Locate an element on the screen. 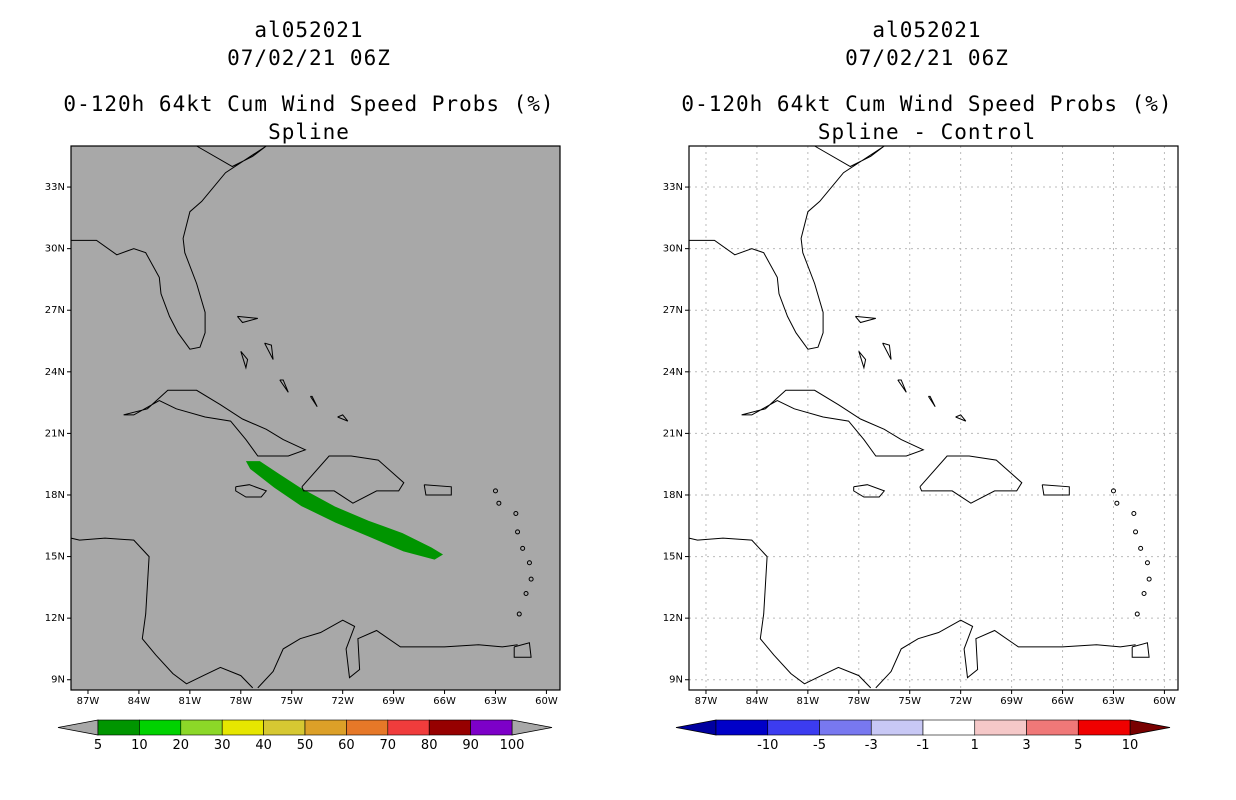 The image size is (1236, 800). lat-label: 18N is located at coordinates (673, 495).